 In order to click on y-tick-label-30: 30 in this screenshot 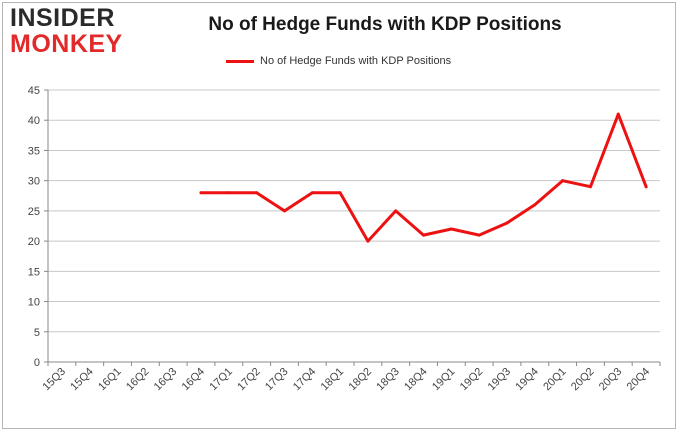, I will do `click(34, 182)`.